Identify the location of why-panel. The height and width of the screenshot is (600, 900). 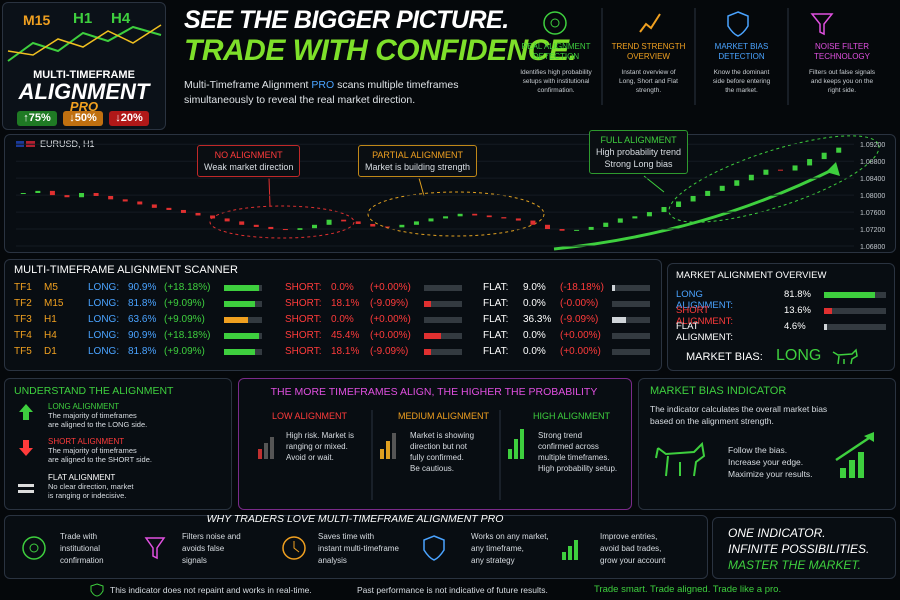
(356, 547).